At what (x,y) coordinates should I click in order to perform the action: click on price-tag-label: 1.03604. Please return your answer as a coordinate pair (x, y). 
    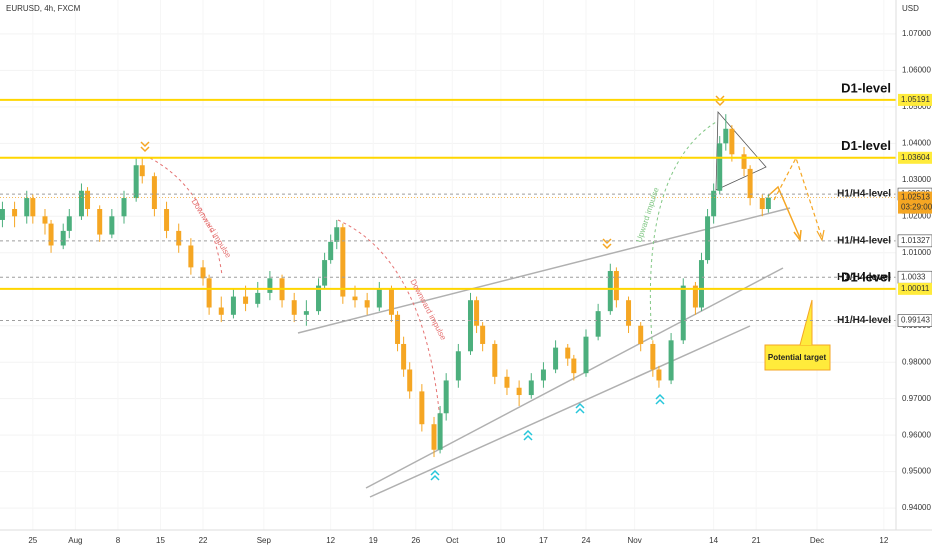
    Looking at the image, I should click on (915, 157).